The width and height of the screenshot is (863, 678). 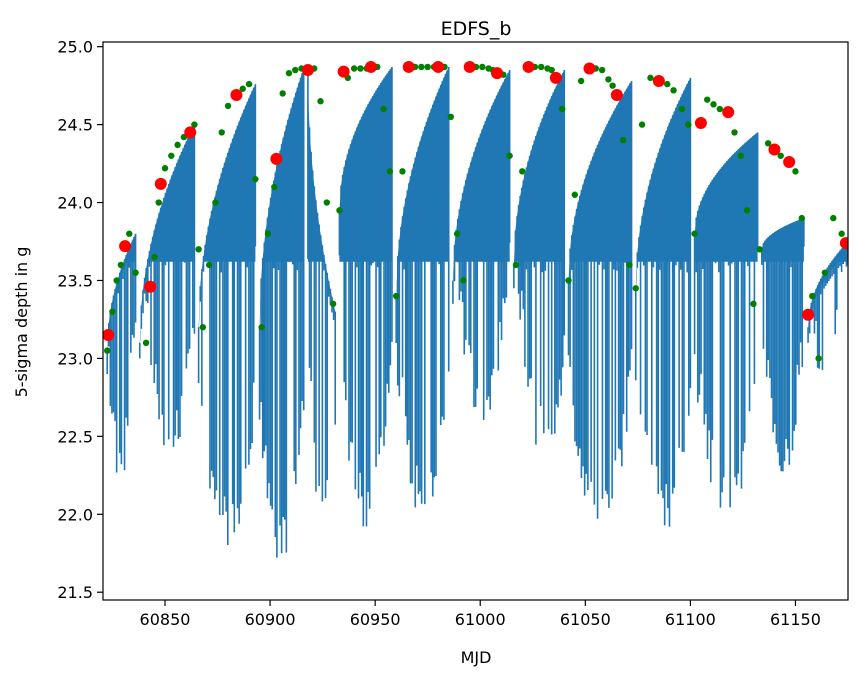 I want to click on y-axis-label: 5-sigma depth in g, so click(x=21, y=322).